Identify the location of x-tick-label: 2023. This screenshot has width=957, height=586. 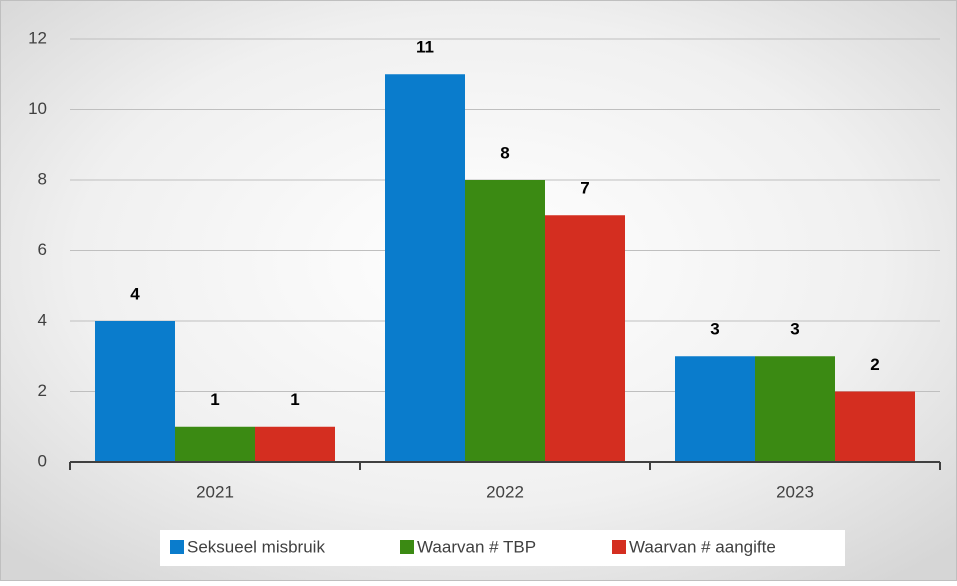
(795, 491).